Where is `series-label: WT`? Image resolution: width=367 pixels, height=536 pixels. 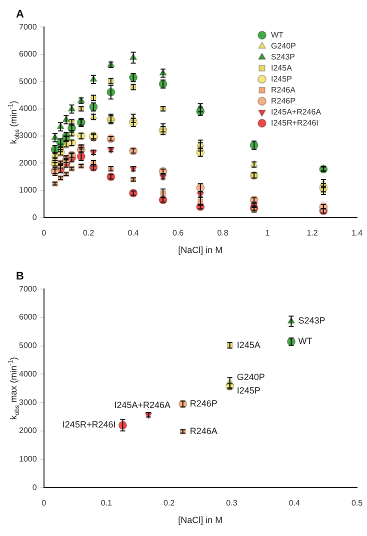
series-label: WT is located at coordinates (305, 341).